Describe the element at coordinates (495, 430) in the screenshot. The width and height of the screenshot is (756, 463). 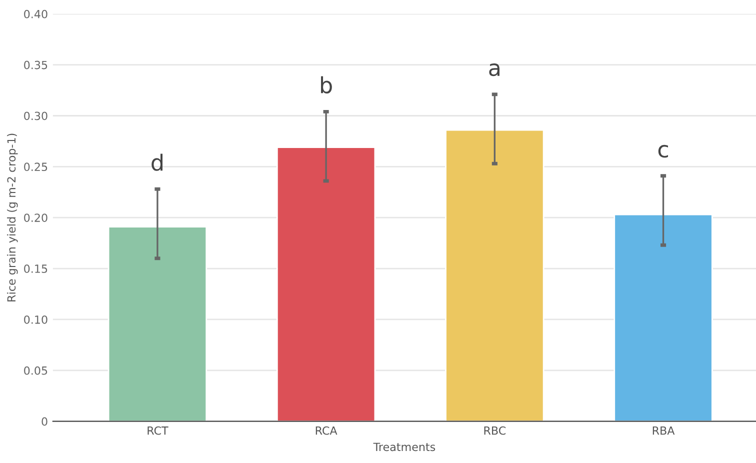
I see `x-tick-label: RBC` at that location.